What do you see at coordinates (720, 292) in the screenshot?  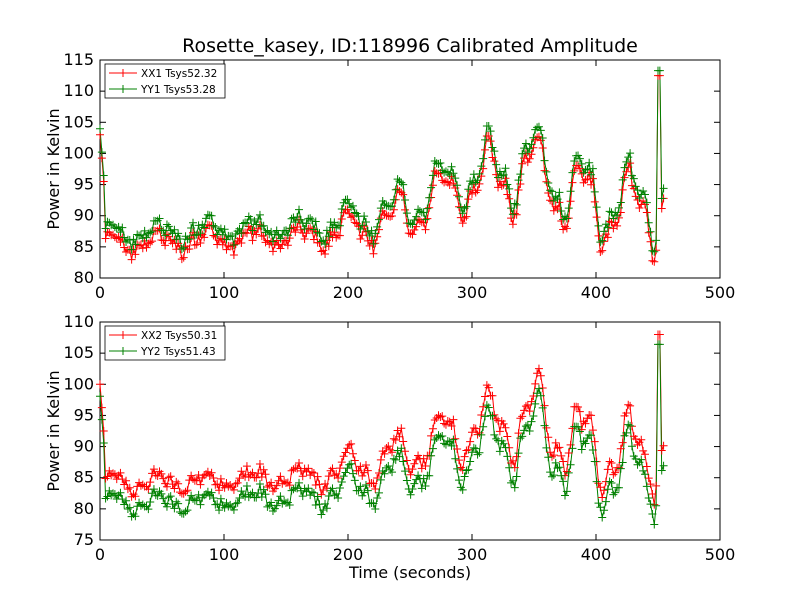 I see `x-tick-label: 500` at bounding box center [720, 292].